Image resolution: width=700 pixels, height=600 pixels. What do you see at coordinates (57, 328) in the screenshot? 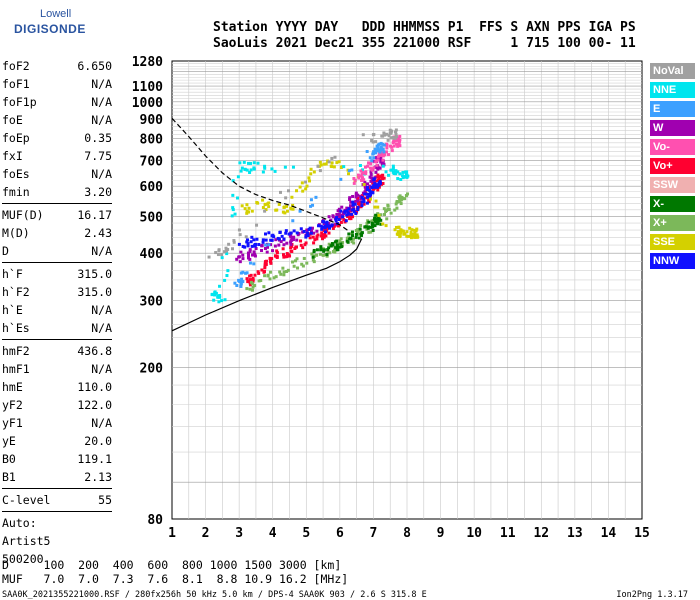
I see `param-row-hes: h`Es N/A` at bounding box center [57, 328].